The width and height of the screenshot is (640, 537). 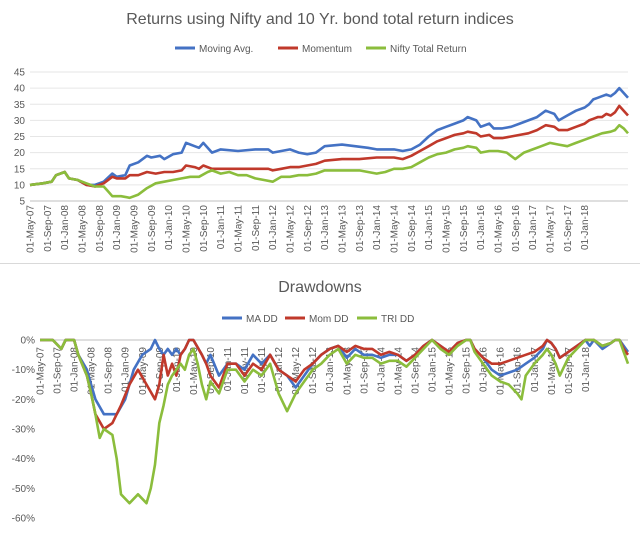 I want to click on series-line-nifty-total-return, so click(x=329, y=161).